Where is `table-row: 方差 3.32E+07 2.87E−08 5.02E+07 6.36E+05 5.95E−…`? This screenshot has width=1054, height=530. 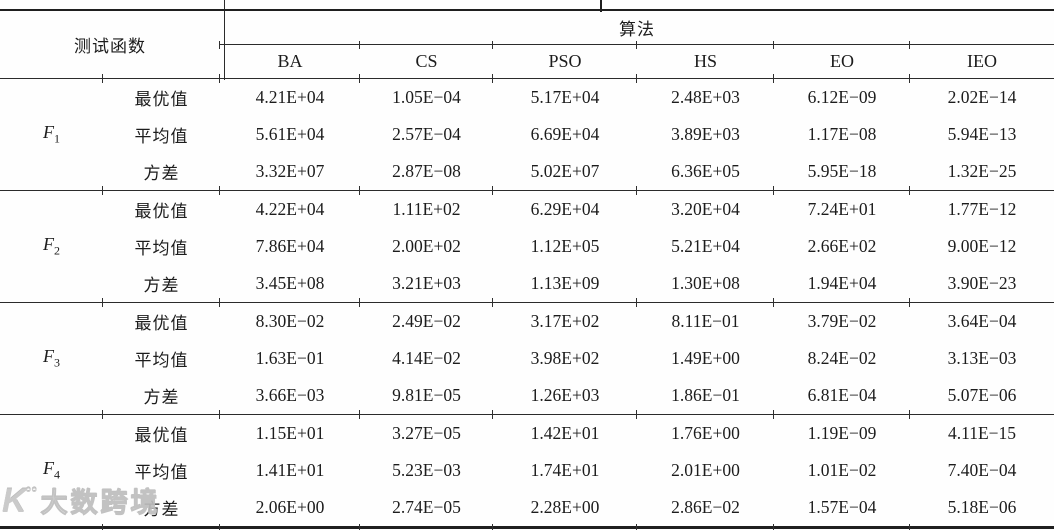 table-row: 方差 3.32E+07 2.87E−08 5.02E+07 6.36E+05 5.95E−… is located at coordinates (527, 172).